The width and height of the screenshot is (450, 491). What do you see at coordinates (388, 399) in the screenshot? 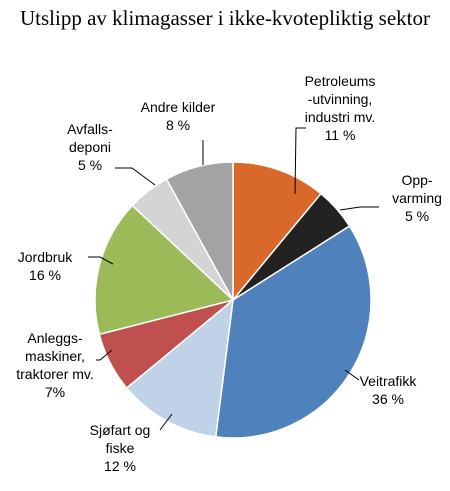
I see `slice-percent-label: 36 %` at bounding box center [388, 399].